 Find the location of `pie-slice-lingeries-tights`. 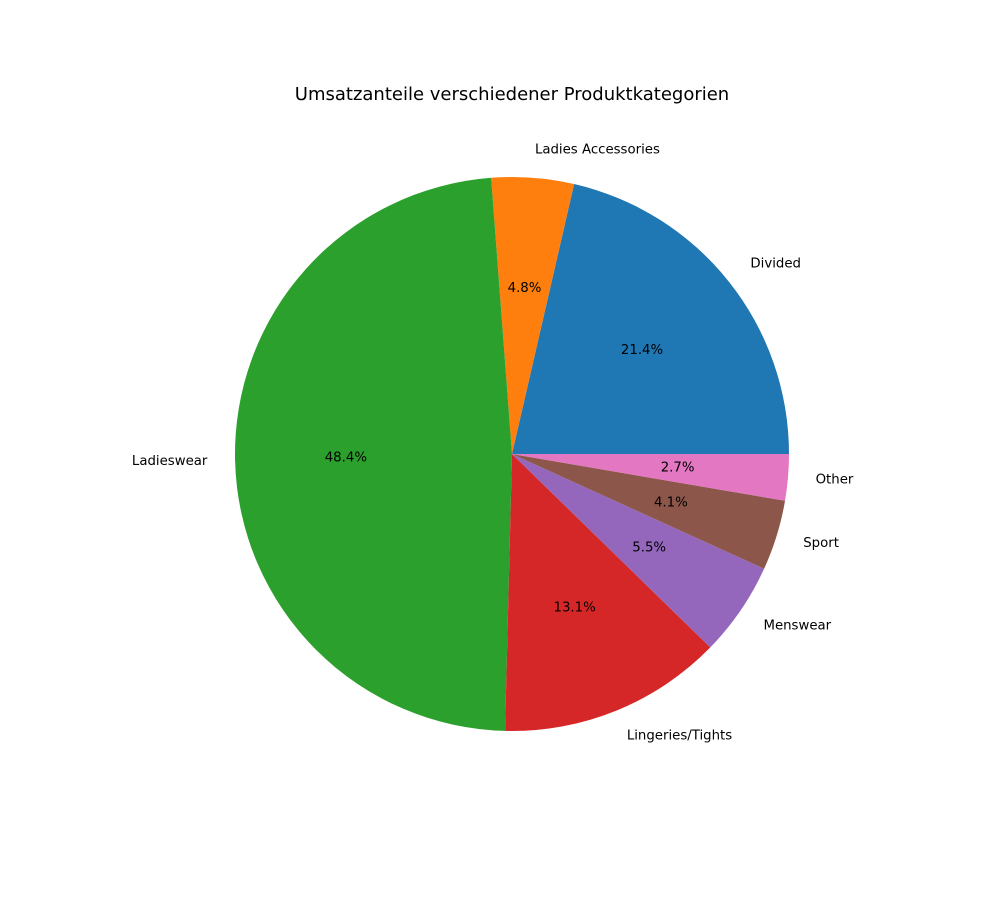

pie-slice-lingeries-tights is located at coordinates (608, 593).